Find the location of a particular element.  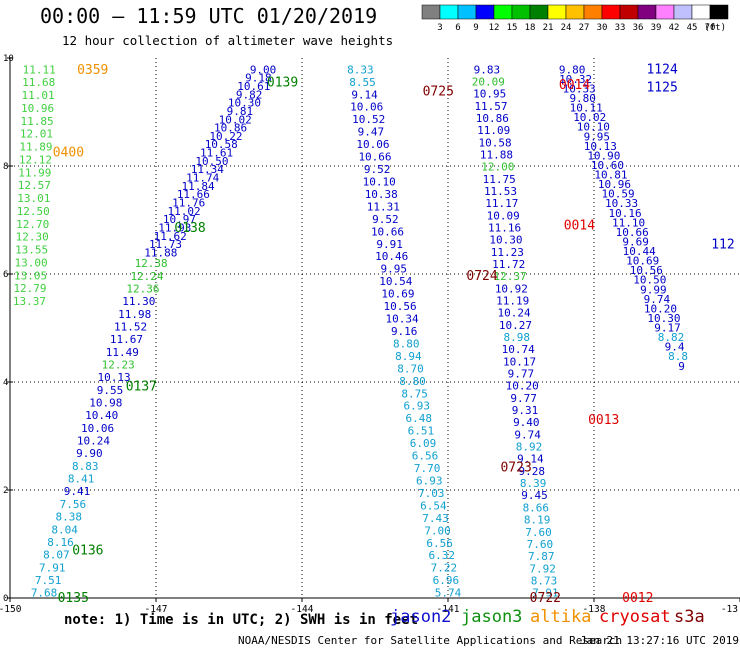

wave-height-value: 9.45 is located at coordinates (534, 495).